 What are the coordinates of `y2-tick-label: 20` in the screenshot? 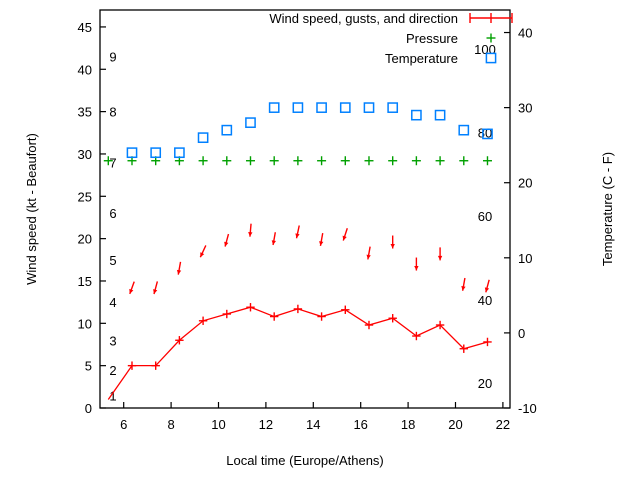 It's located at (525, 183).